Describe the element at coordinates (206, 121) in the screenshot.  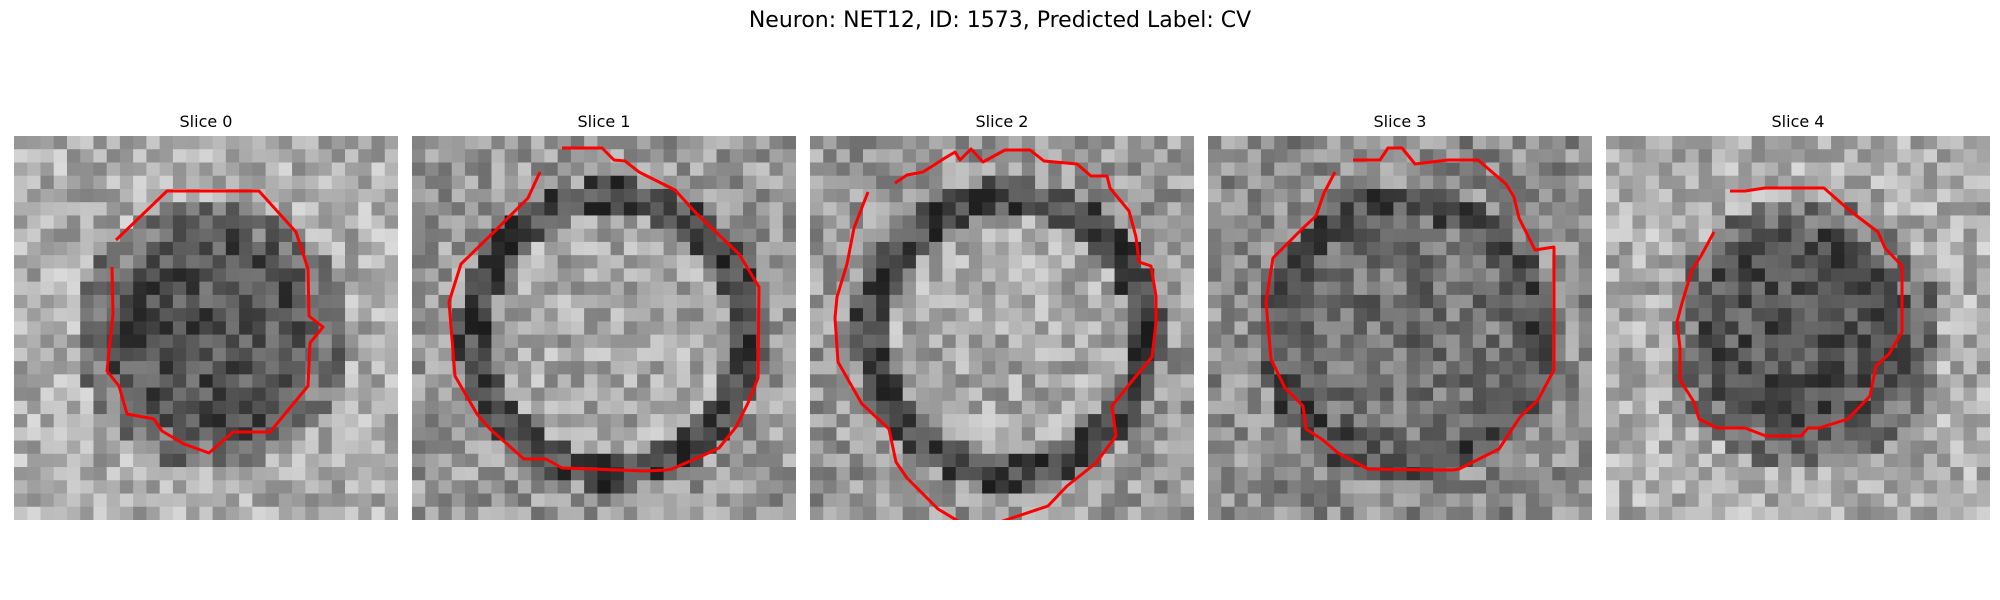
I see `slice-title-0: Slice 0` at that location.